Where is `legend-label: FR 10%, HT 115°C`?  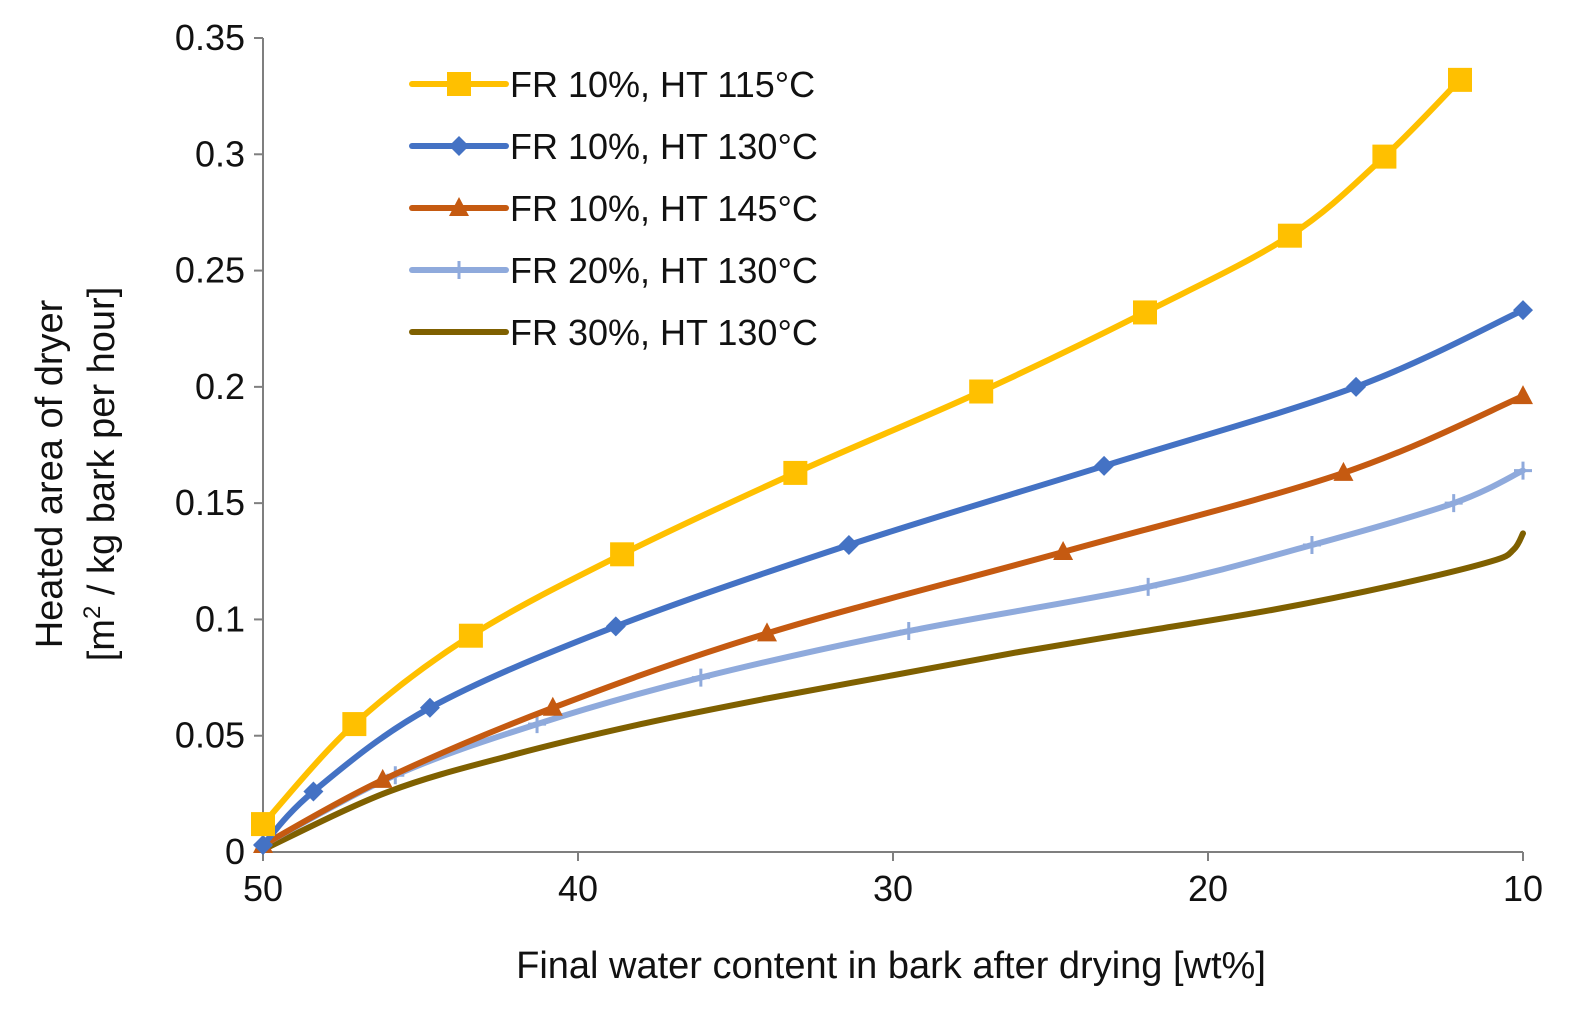
legend-label: FR 10%, HT 115°C is located at coordinates (662, 84).